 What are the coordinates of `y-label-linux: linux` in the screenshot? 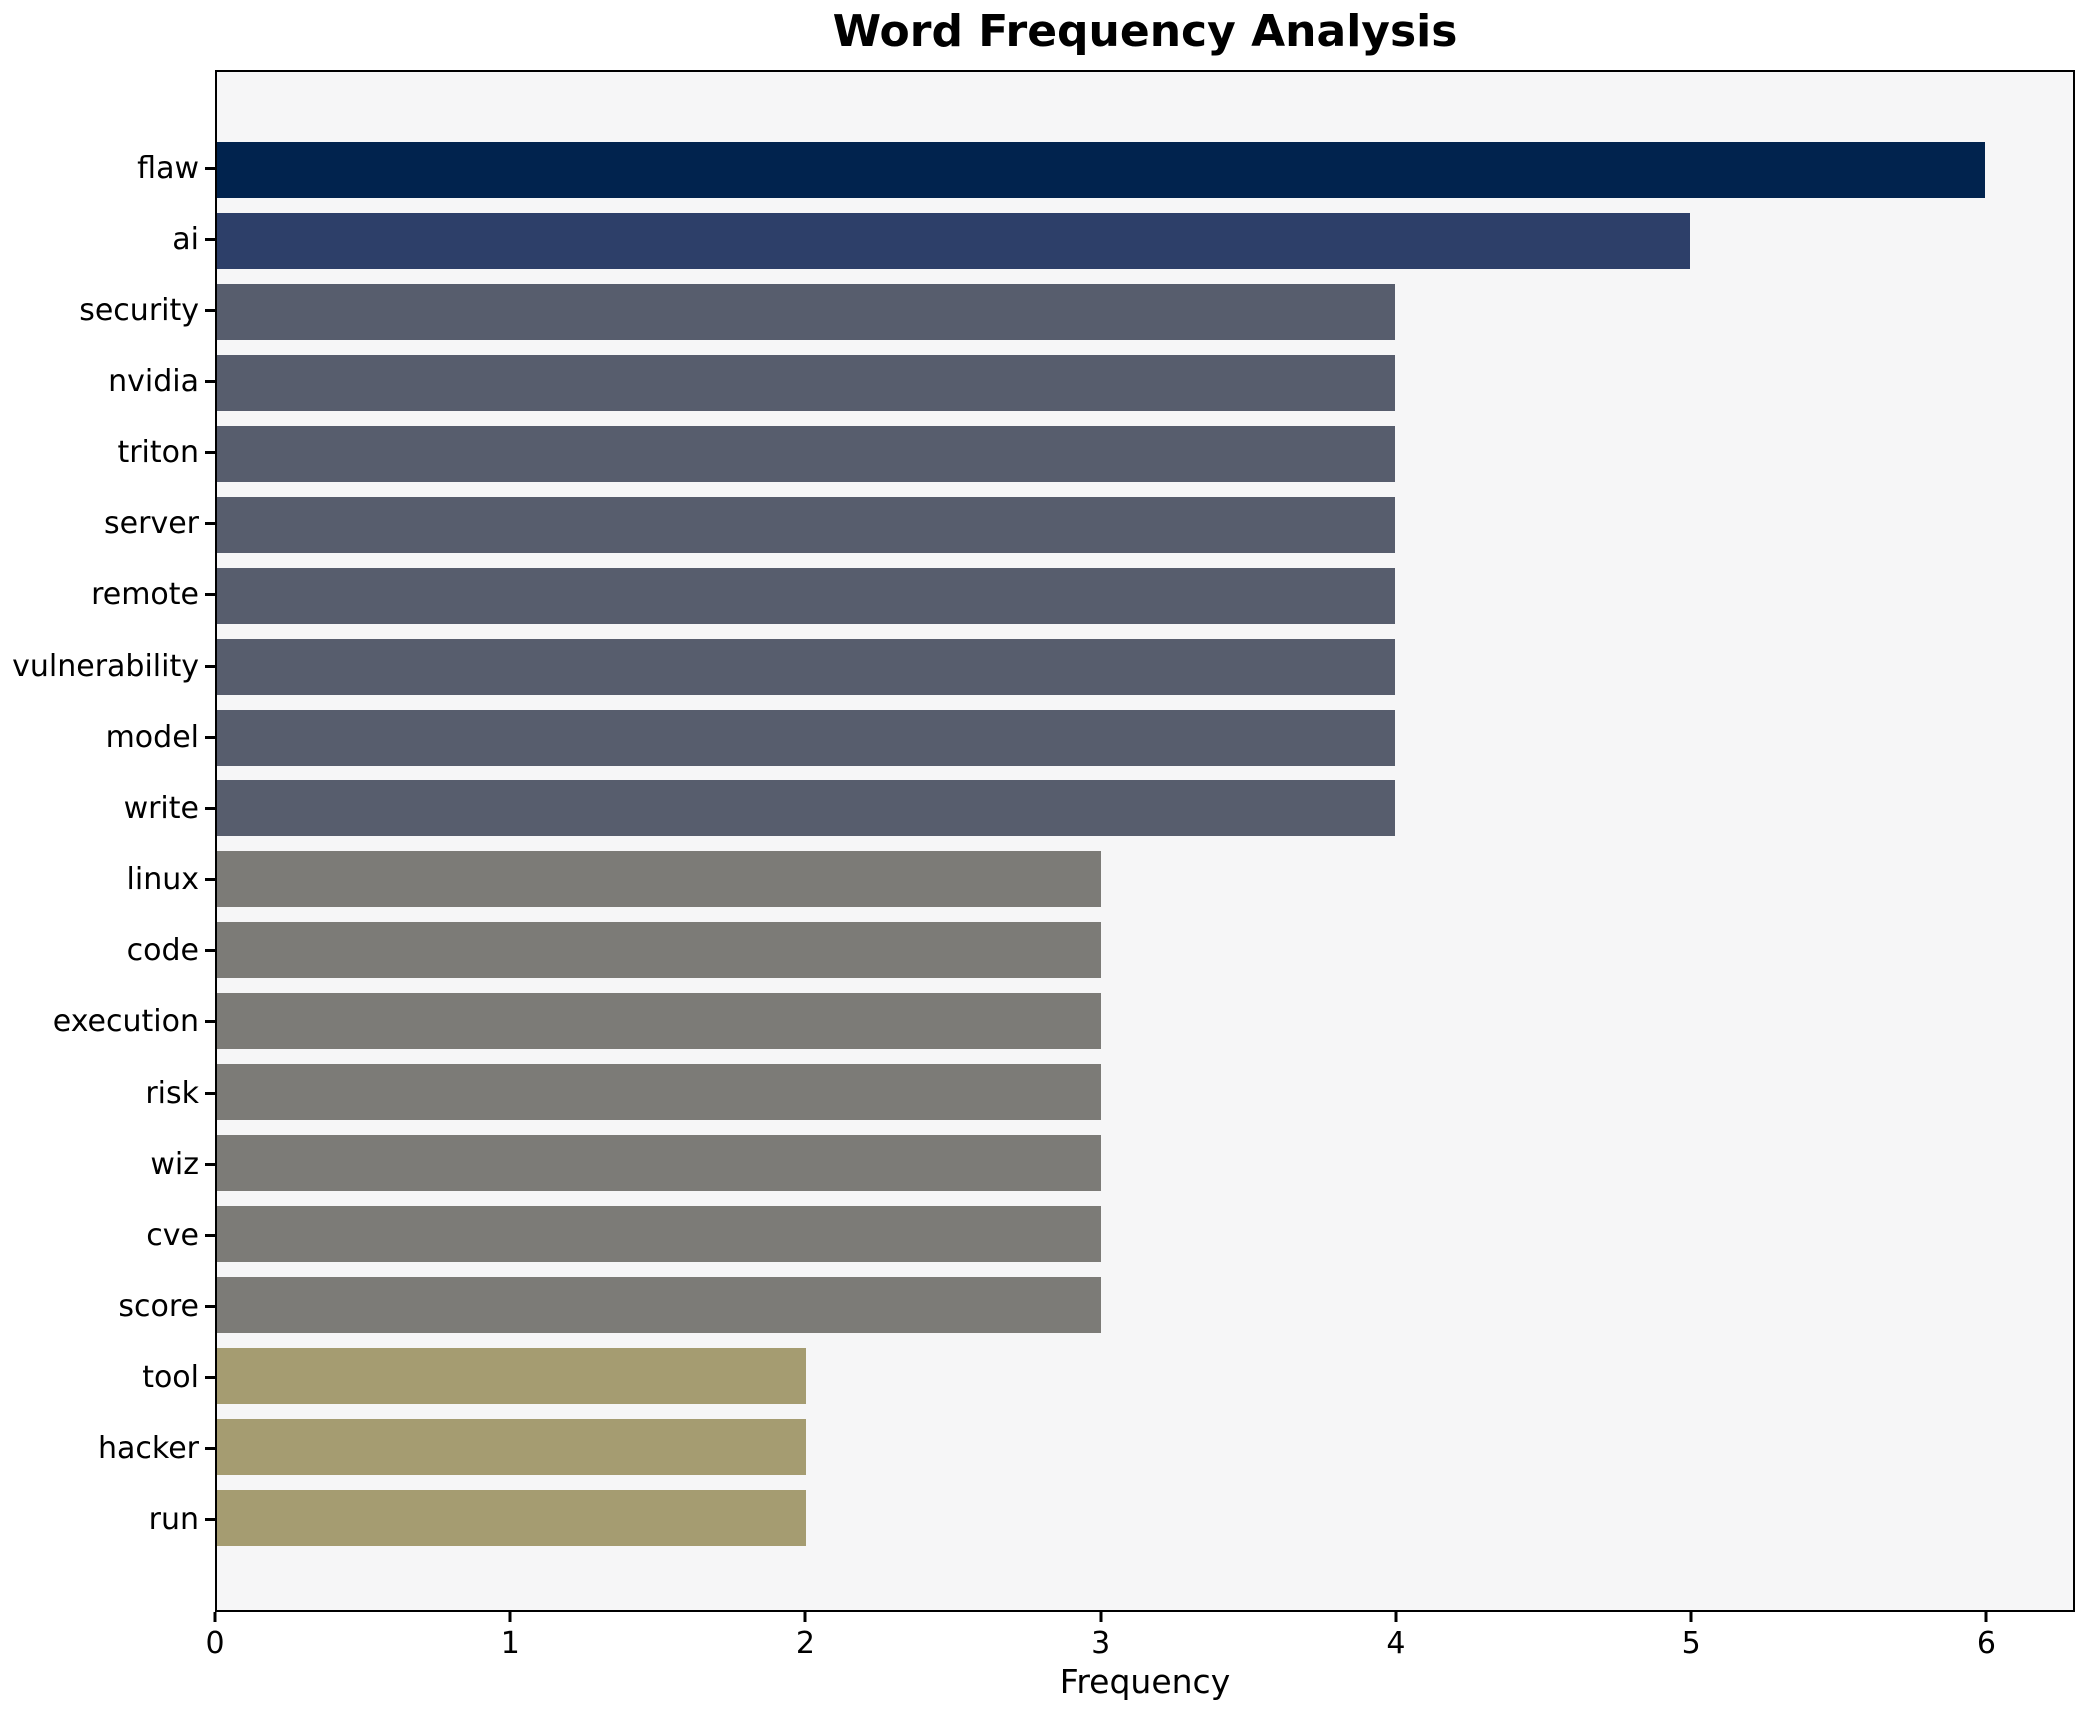 It's located at (162, 880).